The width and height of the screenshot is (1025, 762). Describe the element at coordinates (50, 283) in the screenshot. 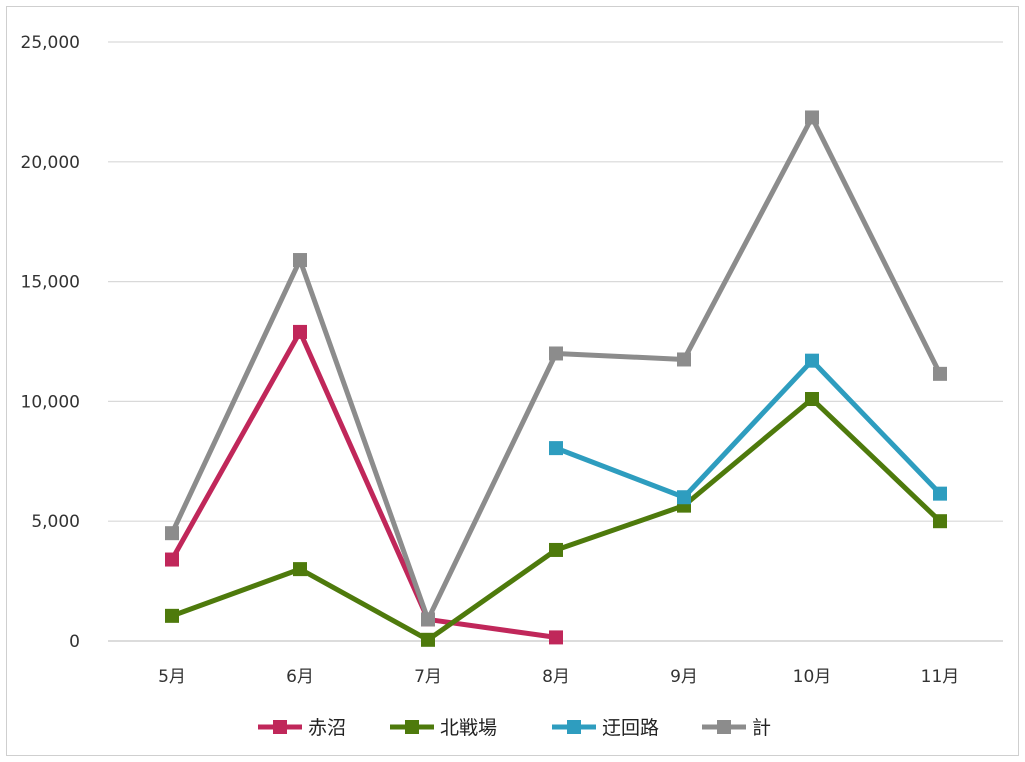

I see `y-tick-label: 15,000` at that location.